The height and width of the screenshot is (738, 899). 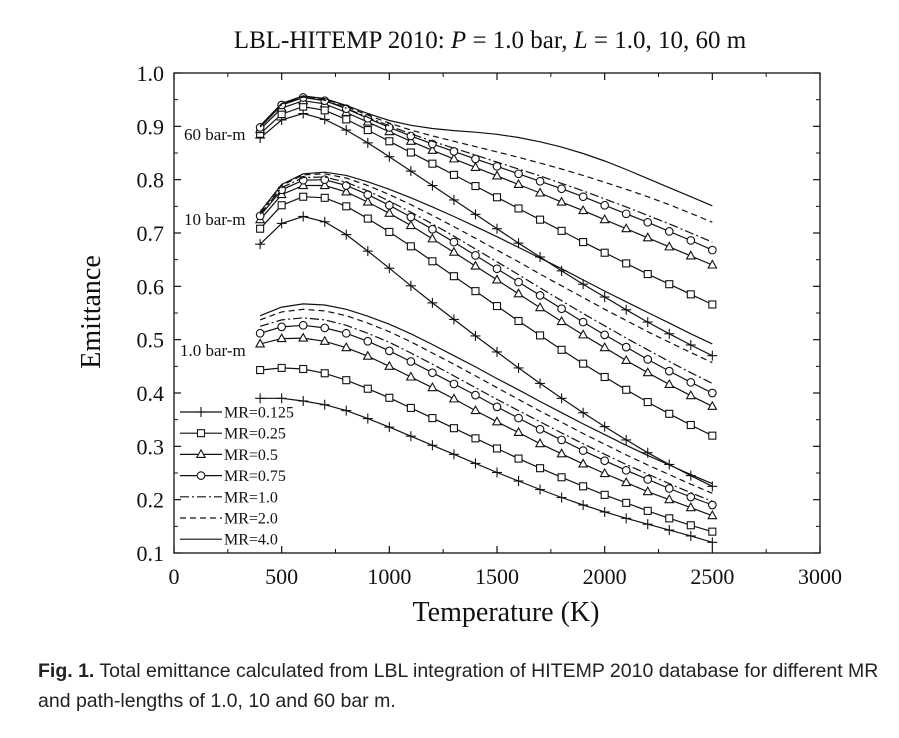 I want to click on legend-label: MR=0.25, so click(x=255, y=434).